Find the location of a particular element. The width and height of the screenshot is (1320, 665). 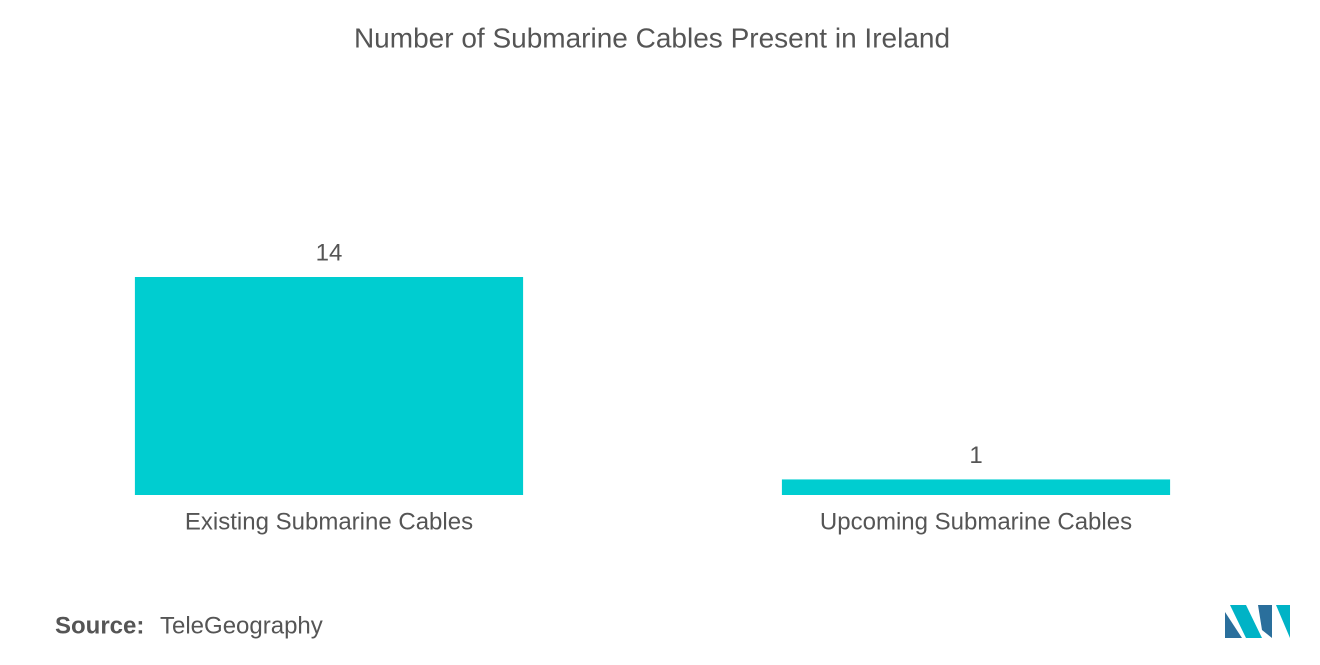

value-label: 1 is located at coordinates (975, 455).